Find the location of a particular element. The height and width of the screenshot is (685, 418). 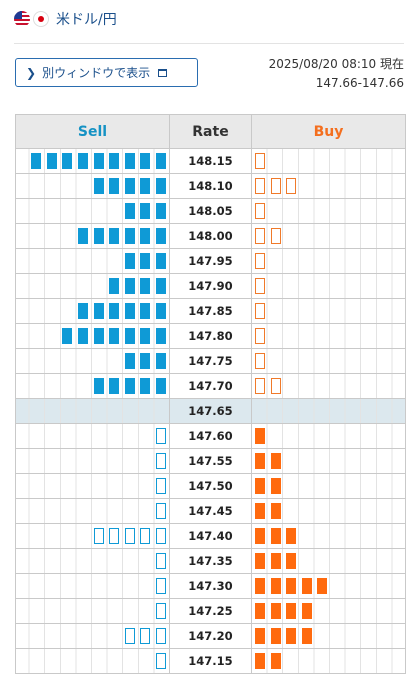

external-window-icon is located at coordinates (163, 72).